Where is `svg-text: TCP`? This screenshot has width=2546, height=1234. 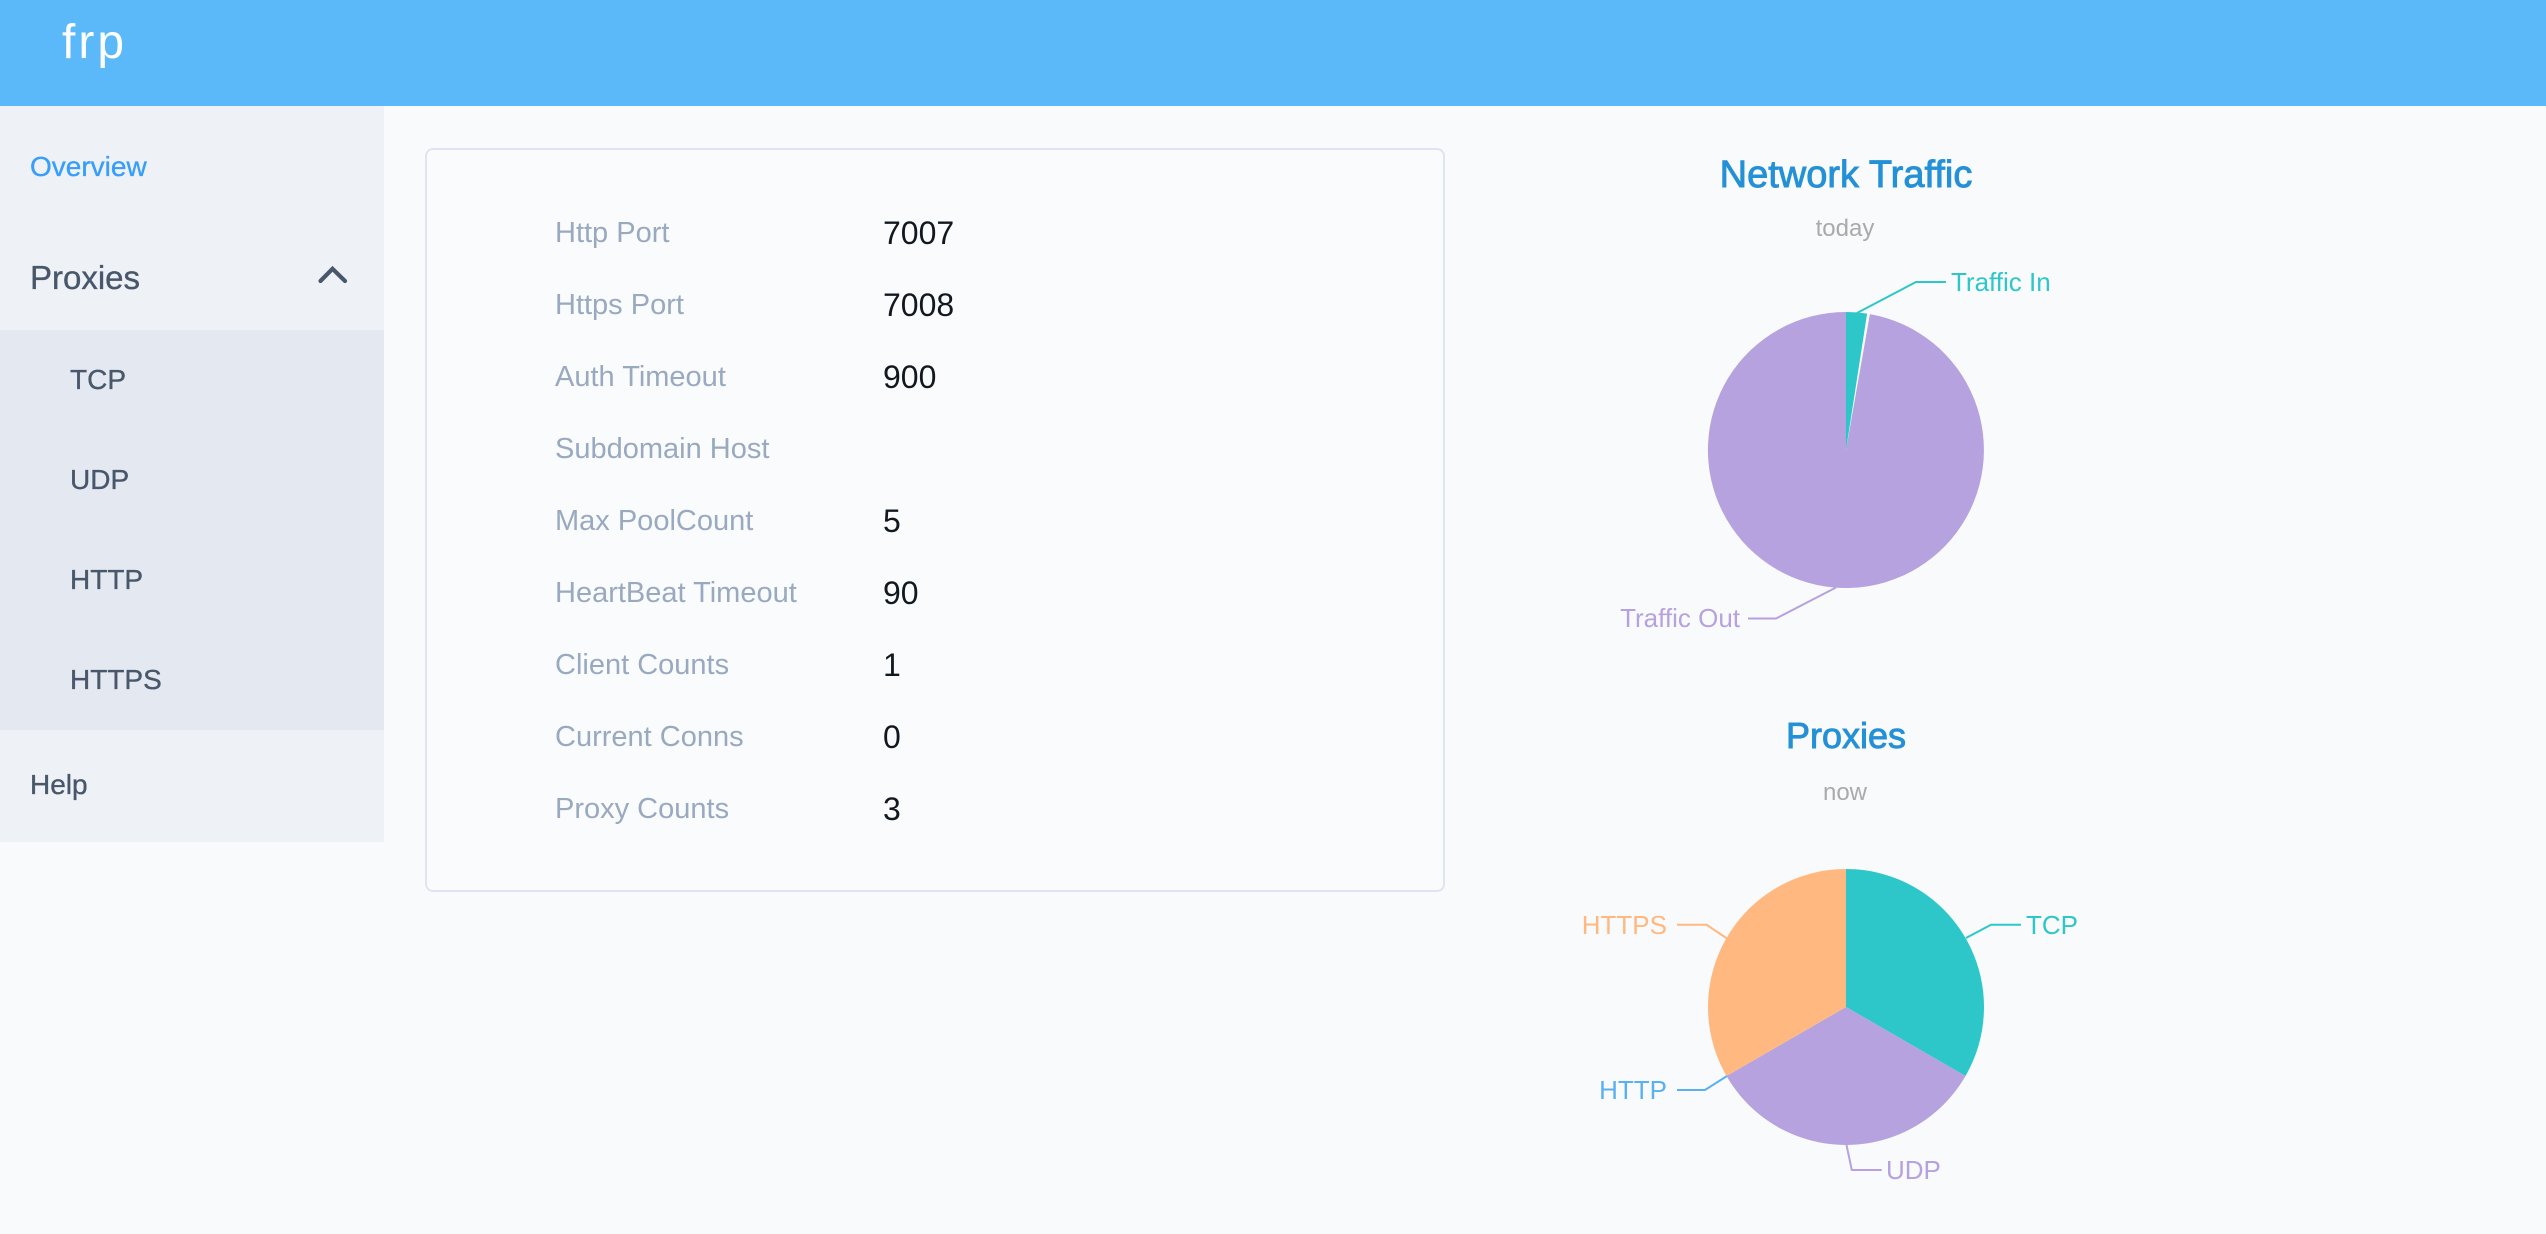
svg-text: TCP is located at coordinates (2052, 925).